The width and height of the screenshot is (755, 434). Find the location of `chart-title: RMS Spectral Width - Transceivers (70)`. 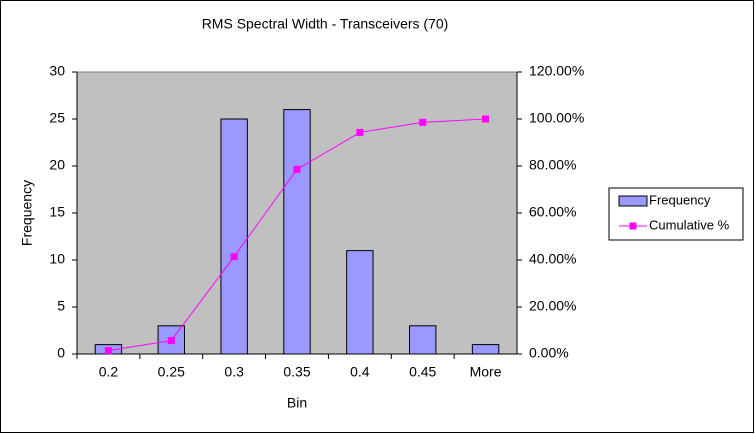

chart-title: RMS Spectral Width - Transceivers (70) is located at coordinates (325, 24).